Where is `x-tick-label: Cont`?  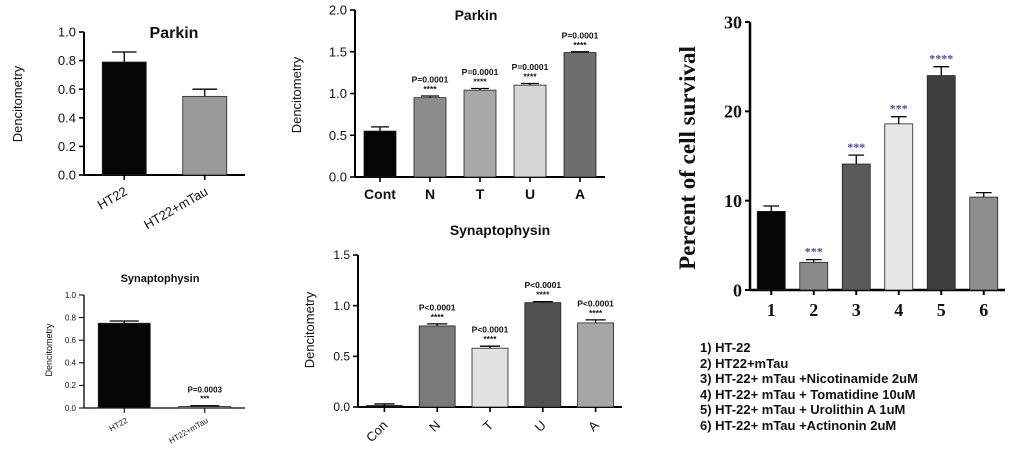 x-tick-label: Cont is located at coordinates (380, 194).